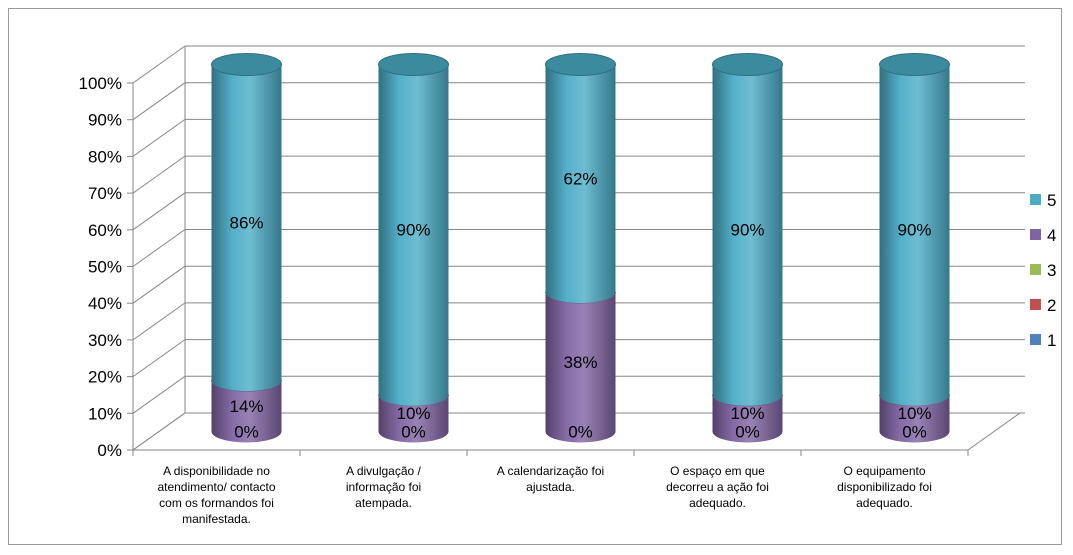 Image resolution: width=1073 pixels, height=555 pixels. Describe the element at coordinates (550, 479) in the screenshot. I see `category-label: A calendarização foi ajustada.` at that location.